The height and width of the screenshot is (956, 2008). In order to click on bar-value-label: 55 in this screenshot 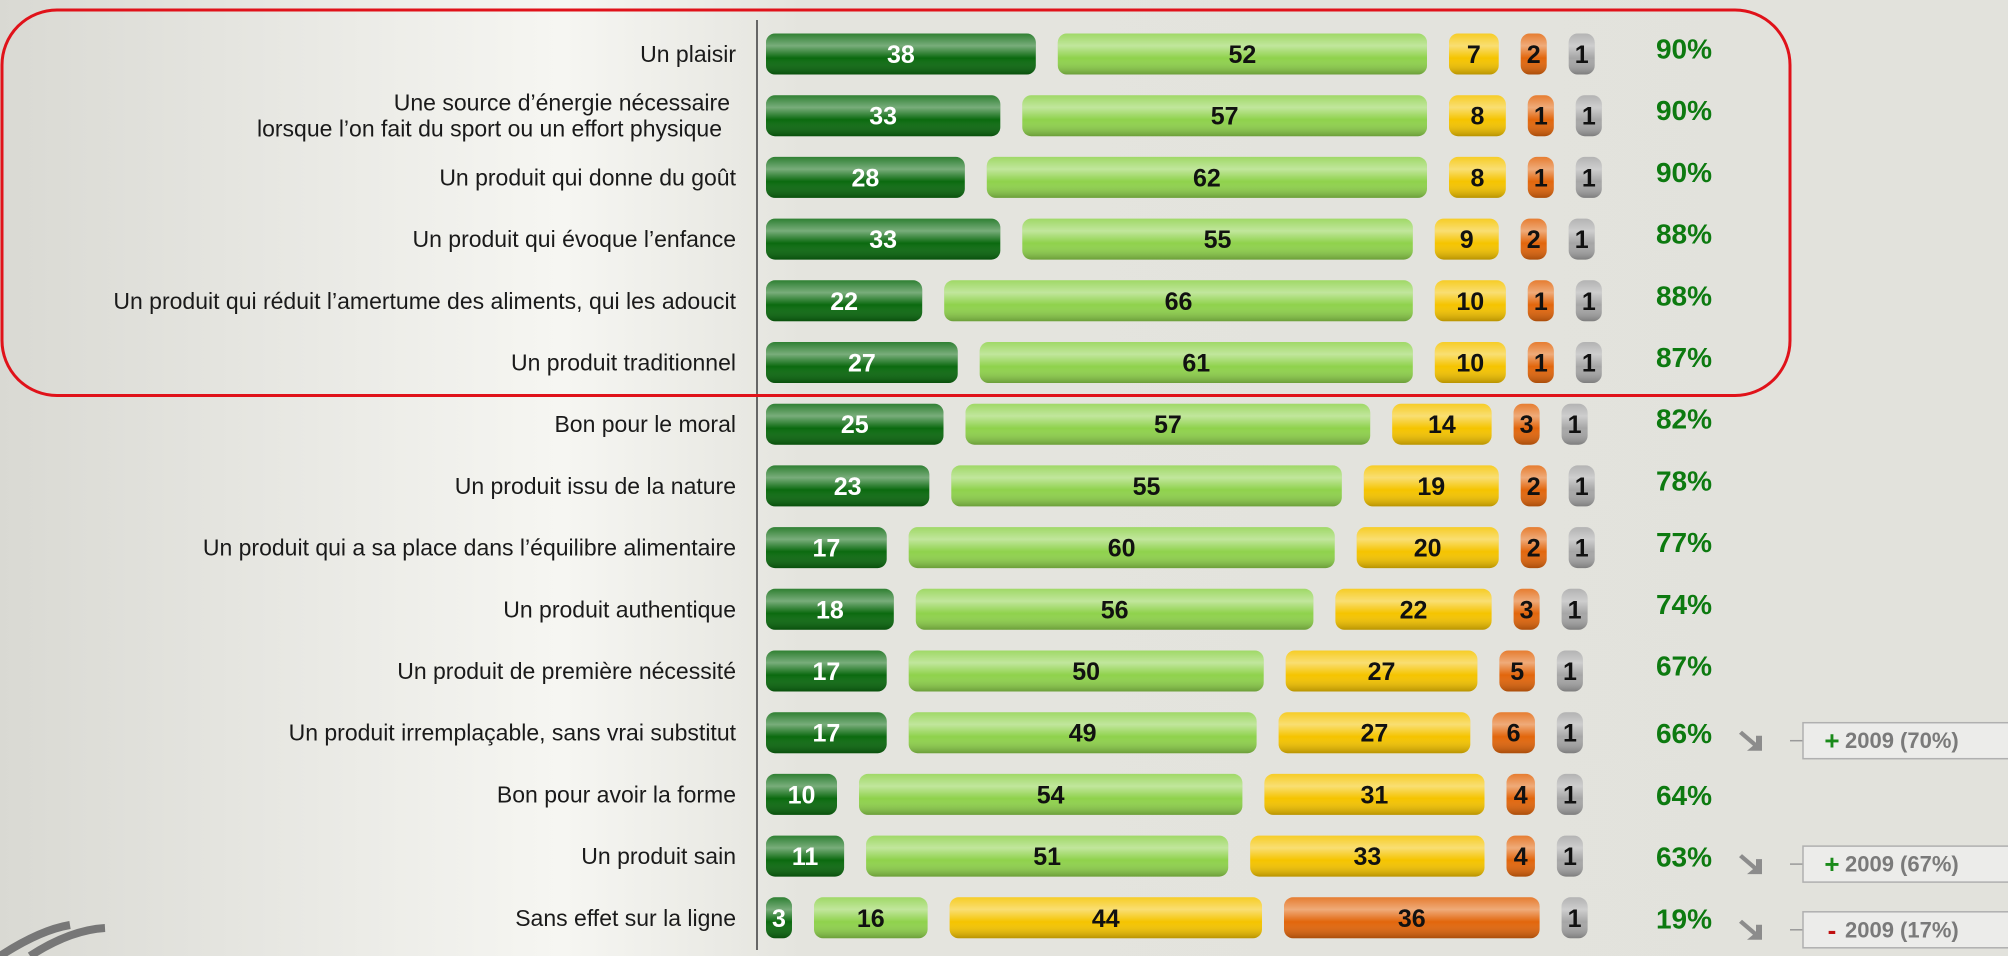, I will do `click(1218, 240)`.